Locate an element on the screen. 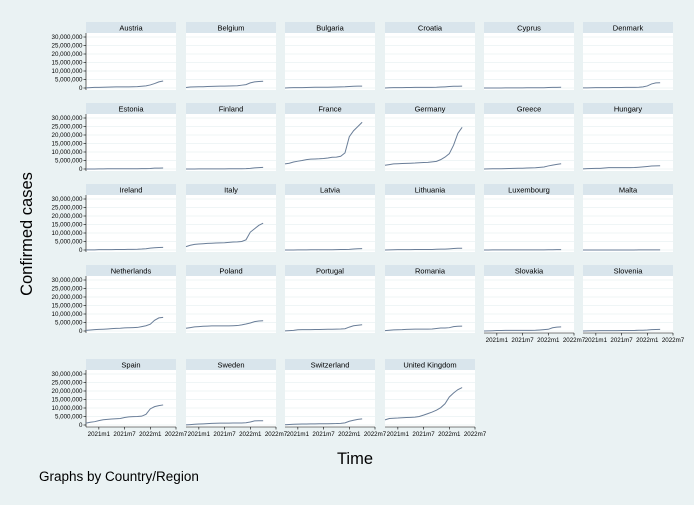  panel-title: Greece is located at coordinates (529, 108).